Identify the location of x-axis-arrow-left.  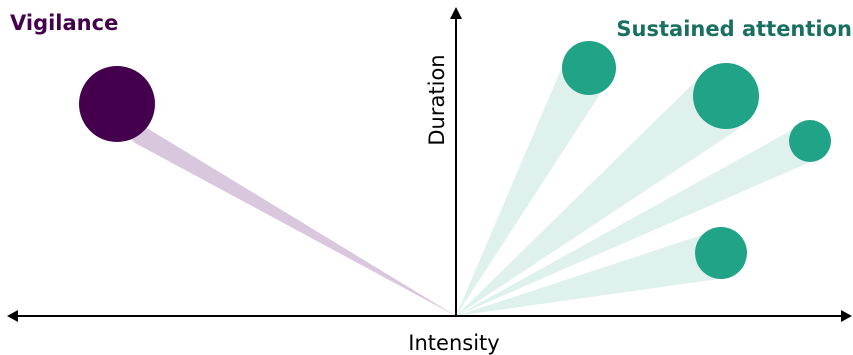
(12, 316).